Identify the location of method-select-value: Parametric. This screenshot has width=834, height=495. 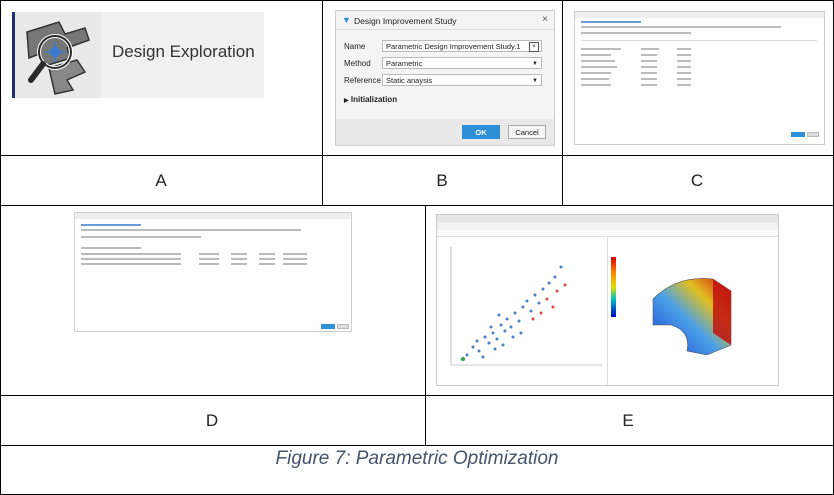
(404, 63).